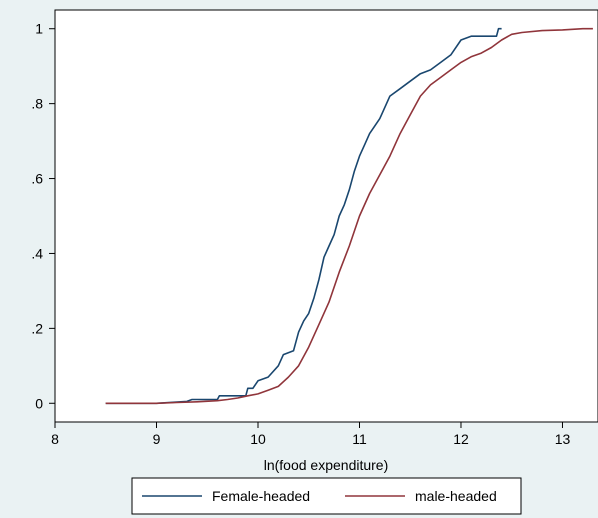  What do you see at coordinates (37, 253) in the screenshot?
I see `y-tick-label: .4` at bounding box center [37, 253].